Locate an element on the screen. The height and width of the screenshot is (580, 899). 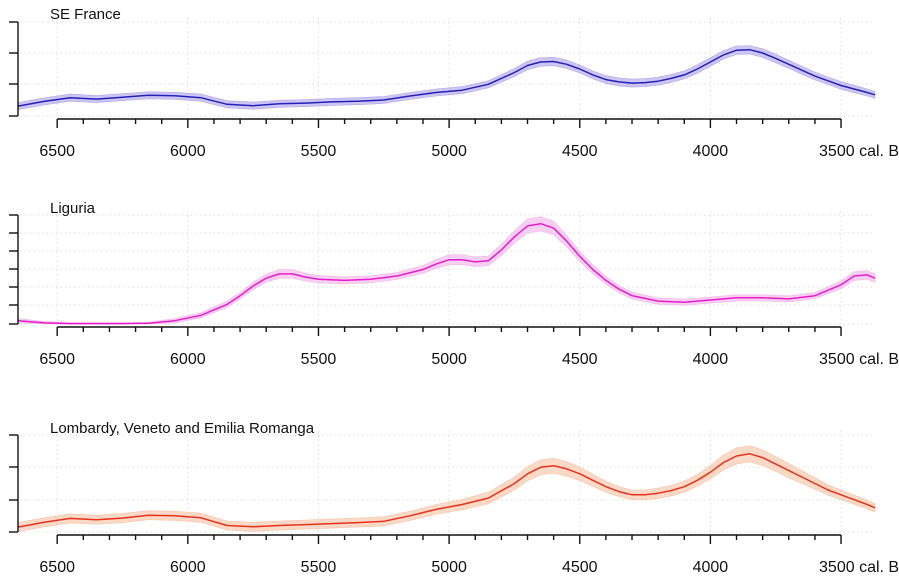
panel-title: Liguria is located at coordinates (73, 208).